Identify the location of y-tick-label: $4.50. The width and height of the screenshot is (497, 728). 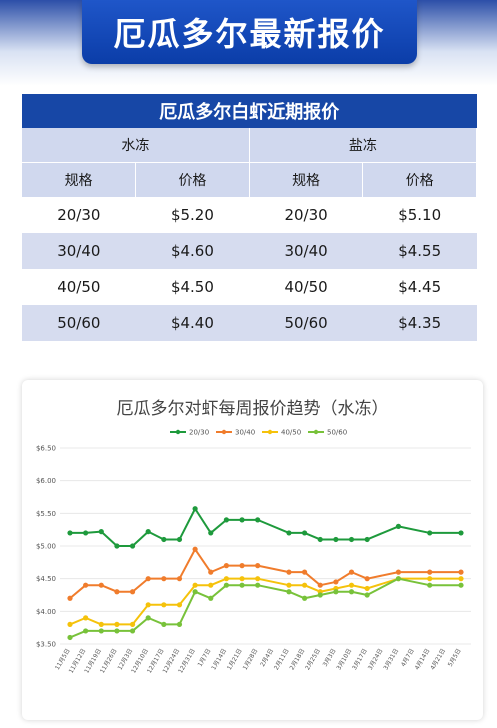
(46, 579).